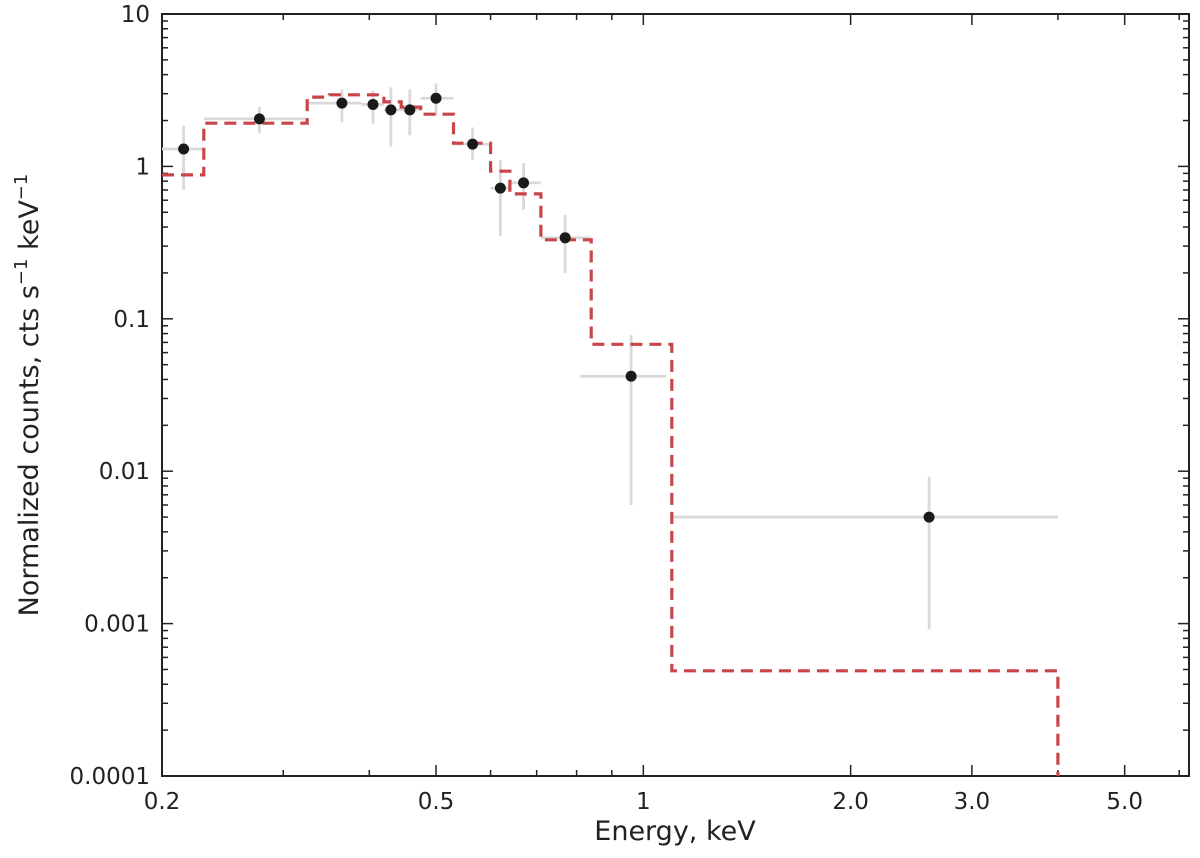 The width and height of the screenshot is (1200, 858). Describe the element at coordinates (142, 167) in the screenshot. I see `y-tick-label: 1` at that location.